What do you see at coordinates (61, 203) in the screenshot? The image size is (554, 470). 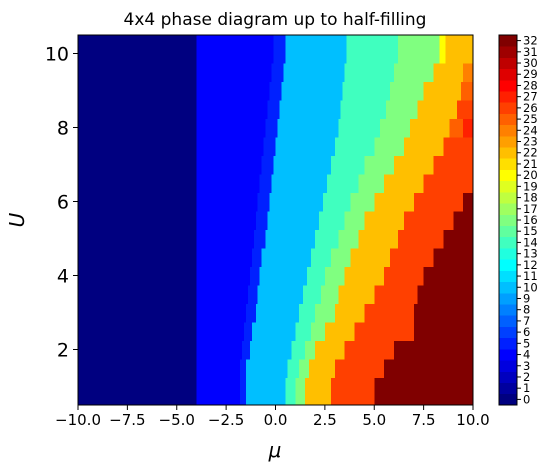 I see `y-axis: 2 4 6 8 10` at bounding box center [61, 203].